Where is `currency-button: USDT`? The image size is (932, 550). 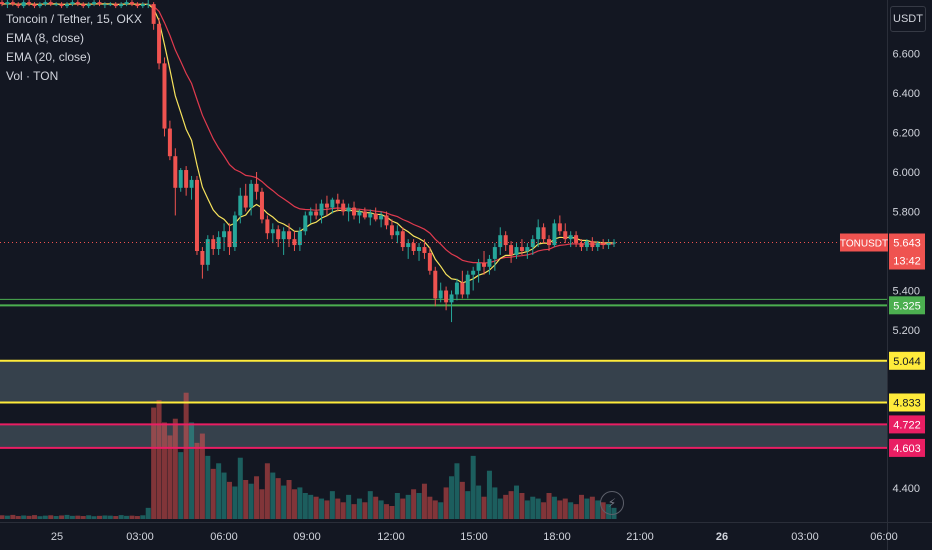 currency-button: USDT is located at coordinates (908, 19).